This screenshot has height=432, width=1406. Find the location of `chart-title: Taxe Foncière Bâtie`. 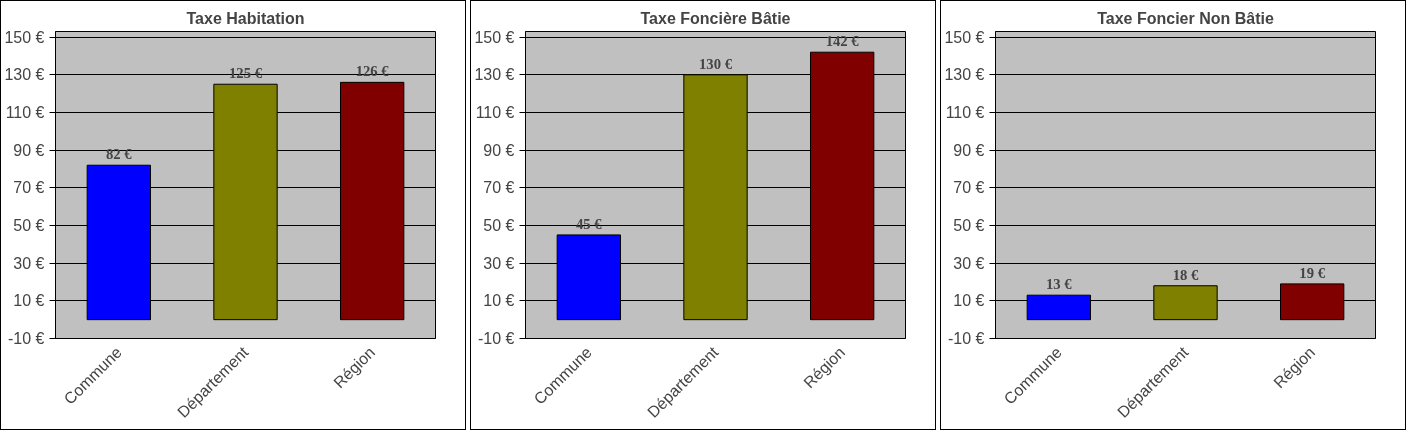

chart-title: Taxe Foncière Bâtie is located at coordinates (715, 18).